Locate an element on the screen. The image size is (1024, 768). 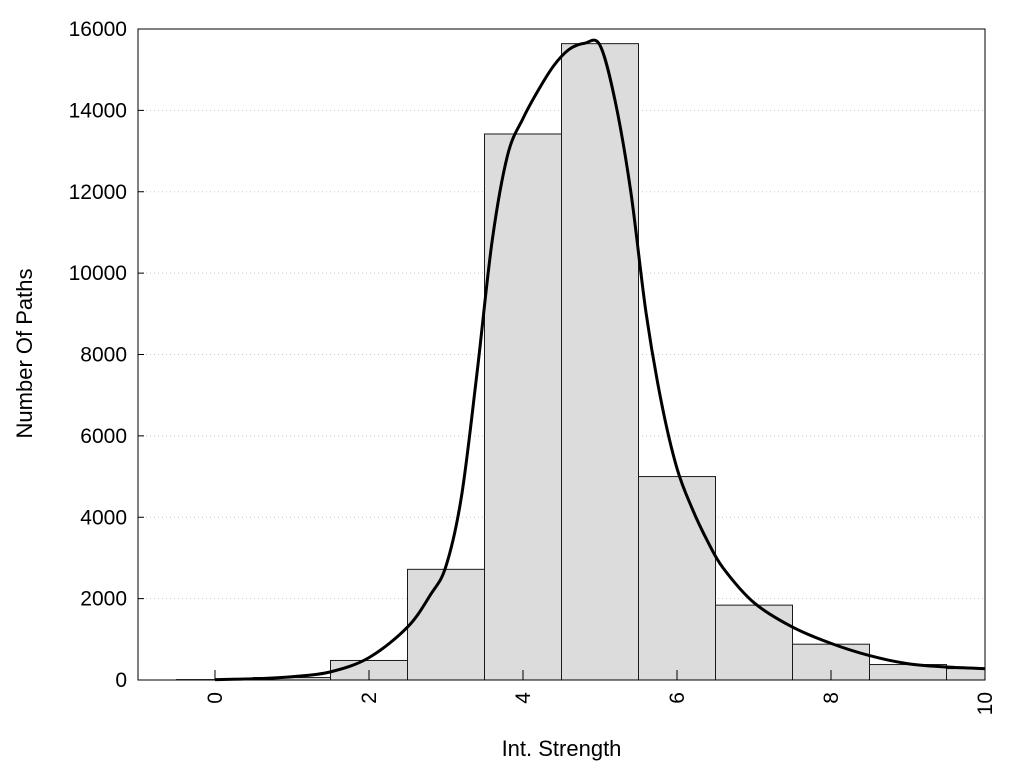
y-tick-label: 14000 is located at coordinates (98, 110).